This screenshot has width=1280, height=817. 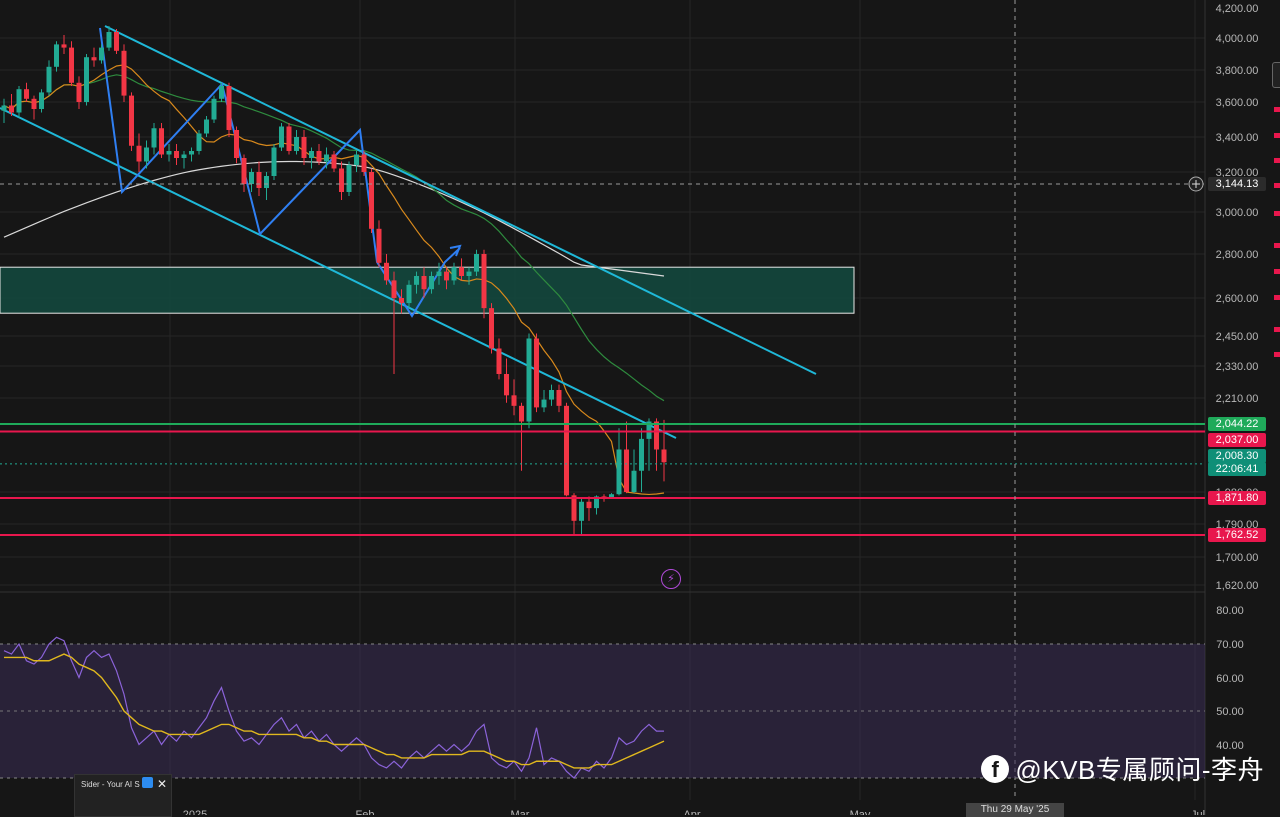 I want to click on sider-popup: Sider - Your AI S ✕, so click(x=123, y=795).